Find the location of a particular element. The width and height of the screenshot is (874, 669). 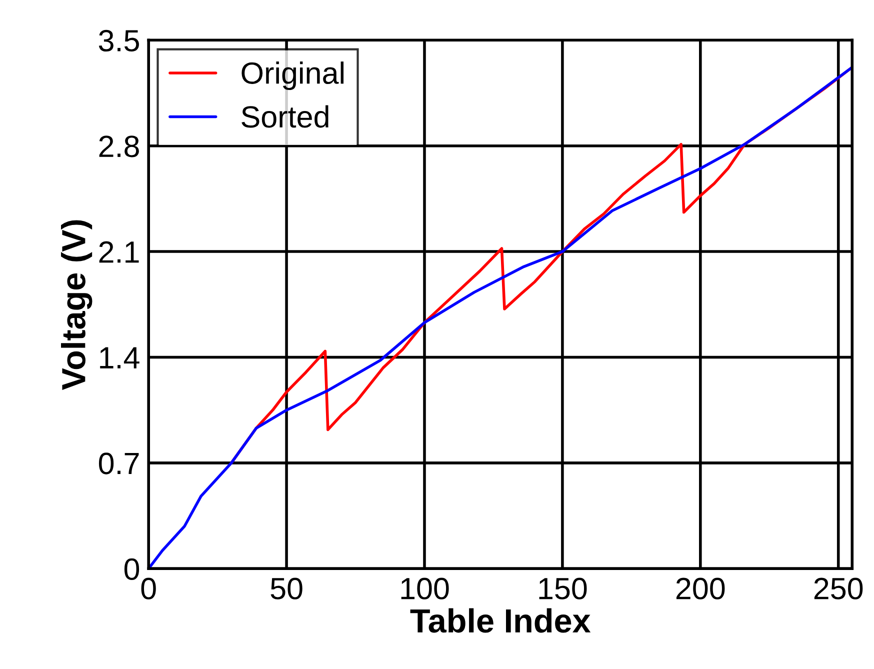

x-axis-title: Table Index is located at coordinates (500, 620).